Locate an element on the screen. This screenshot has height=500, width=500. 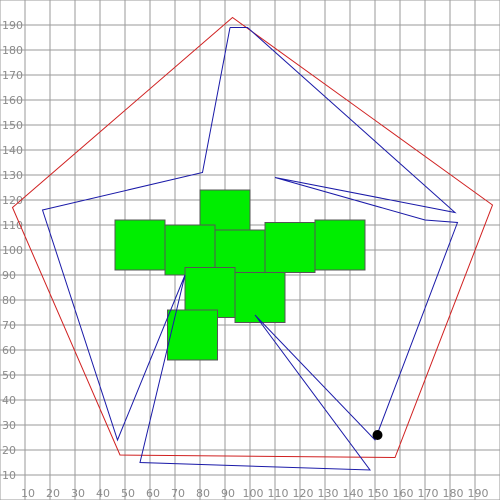
y-tick-label: 170 is located at coordinates (12, 75).